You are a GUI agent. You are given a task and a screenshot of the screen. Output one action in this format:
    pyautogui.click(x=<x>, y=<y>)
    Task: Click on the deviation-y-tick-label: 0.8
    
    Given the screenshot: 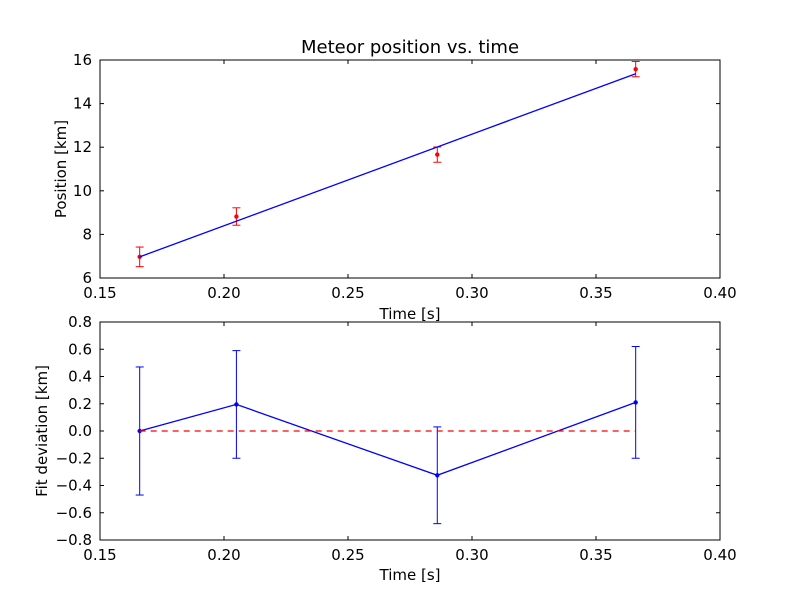 What is the action you would take?
    pyautogui.click(x=80, y=322)
    